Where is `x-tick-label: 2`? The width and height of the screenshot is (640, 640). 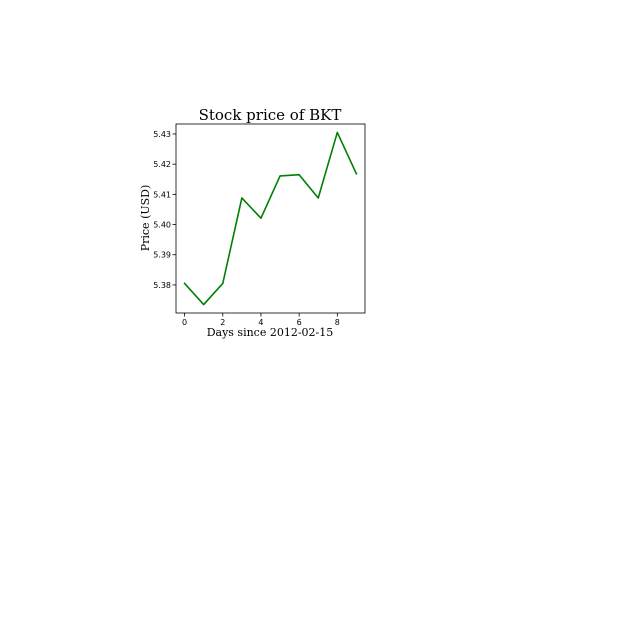
x-tick-label: 2 is located at coordinates (222, 322).